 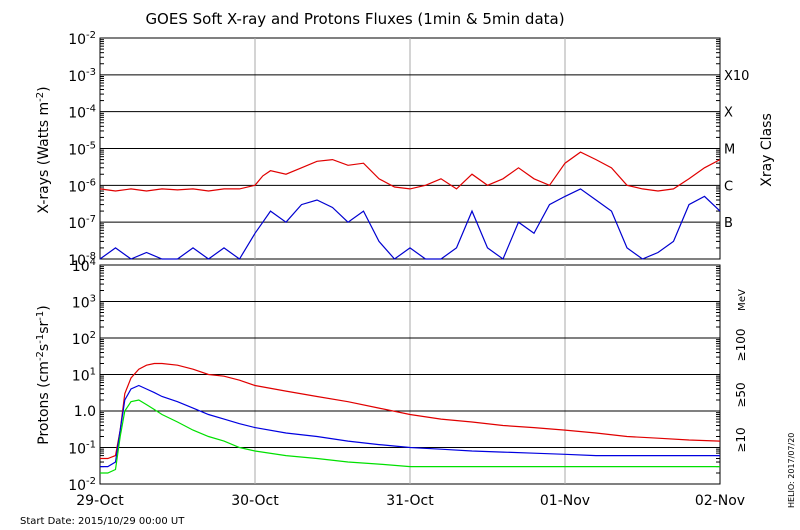 What do you see at coordinates (255, 501) in the screenshot?
I see `x-tick-label: 30-Oct` at bounding box center [255, 501].